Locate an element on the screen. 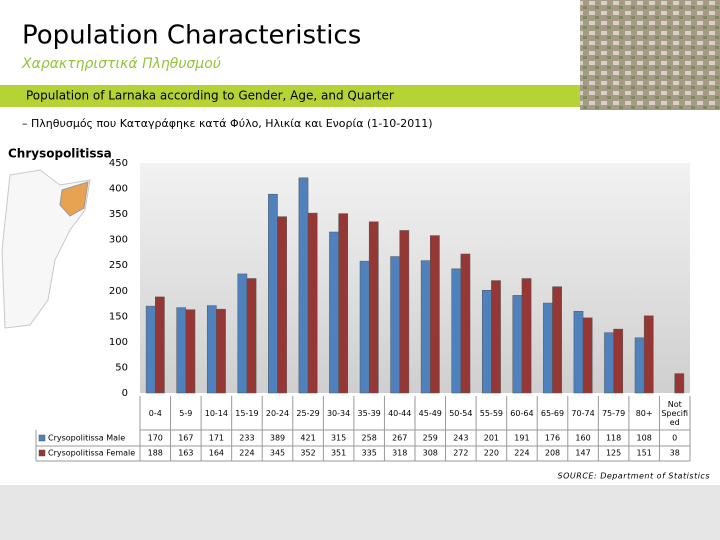 This screenshot has height=540, width=720. x-tick-label: 50-54 is located at coordinates (461, 413).